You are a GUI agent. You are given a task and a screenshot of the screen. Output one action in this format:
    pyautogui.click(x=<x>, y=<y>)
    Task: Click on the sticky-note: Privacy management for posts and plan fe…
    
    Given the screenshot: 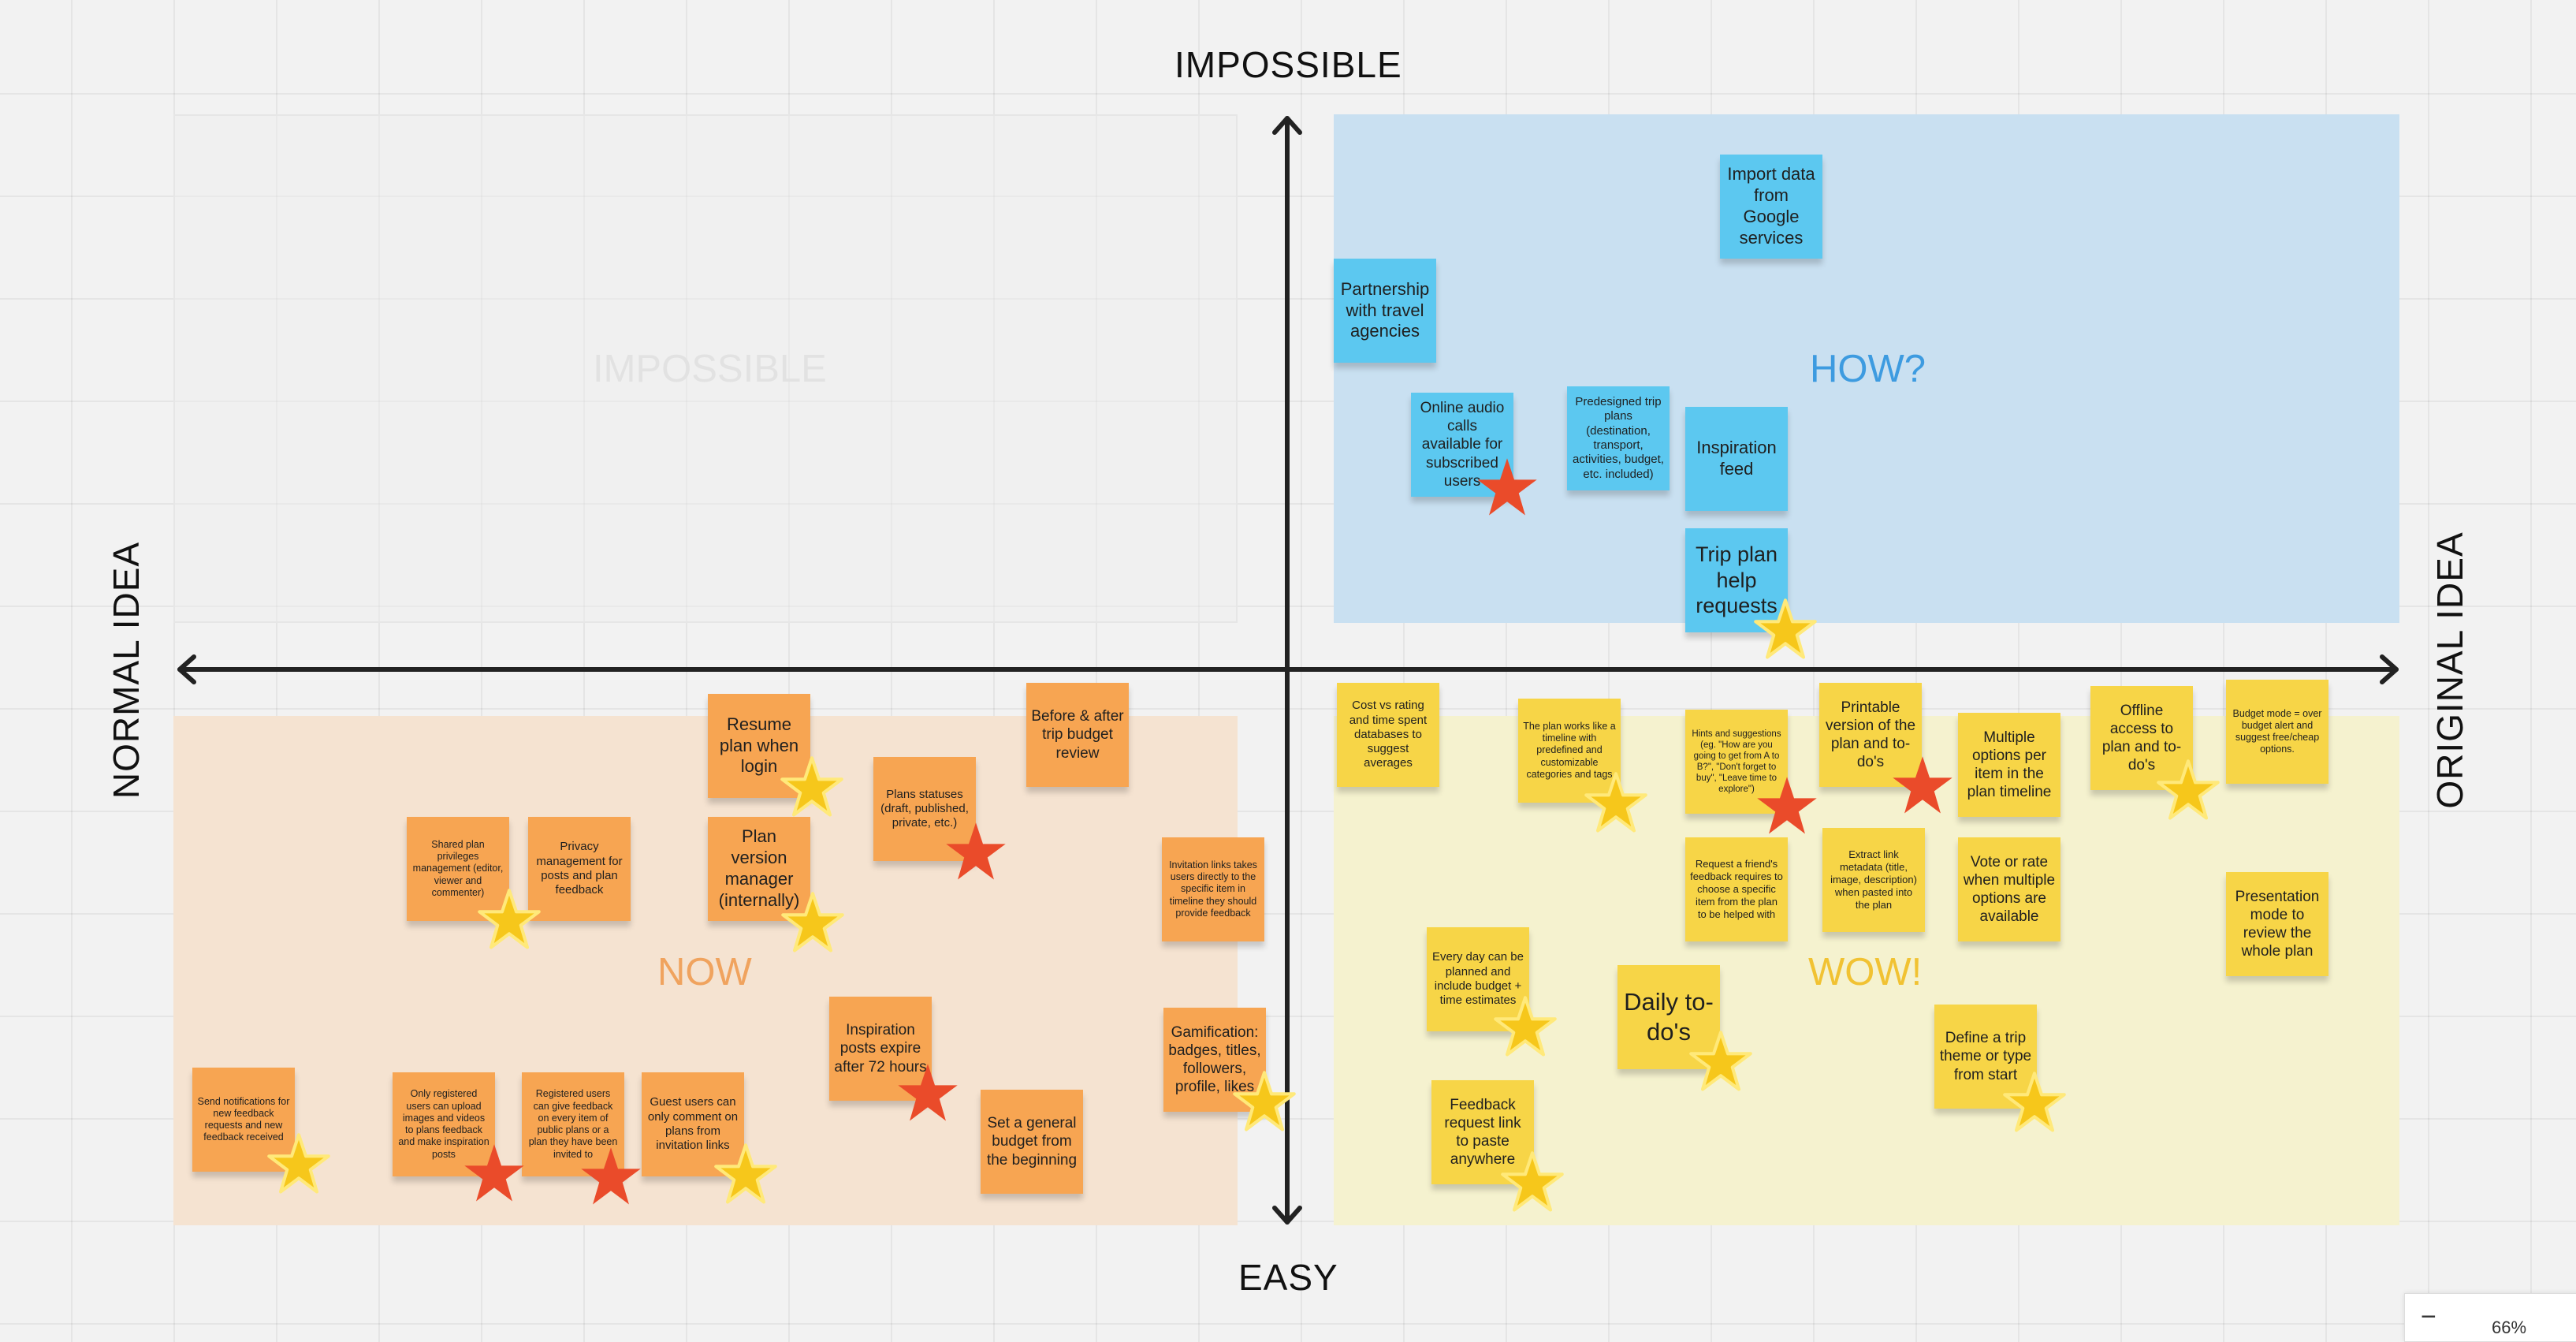 What is the action you would take?
    pyautogui.click(x=579, y=869)
    